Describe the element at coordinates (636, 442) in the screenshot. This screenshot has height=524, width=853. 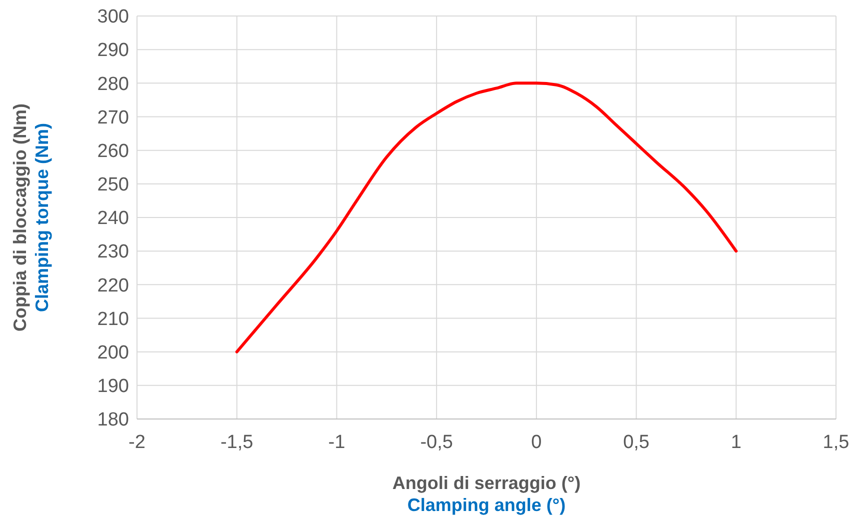
I see `x-tick-label: 0,5` at that location.